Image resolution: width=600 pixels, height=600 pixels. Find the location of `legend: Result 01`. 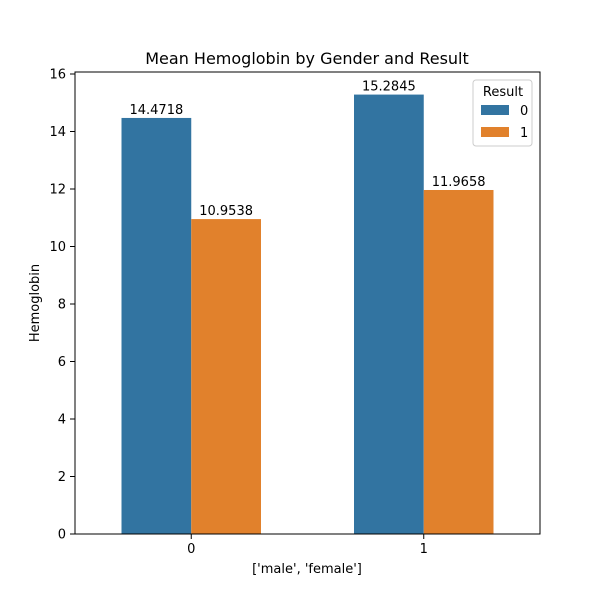

legend: Result 01 is located at coordinates (502, 113).